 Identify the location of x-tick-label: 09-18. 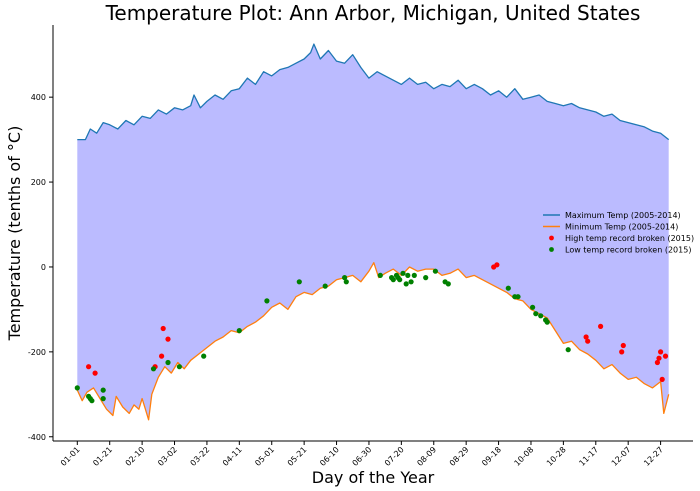
(491, 456).